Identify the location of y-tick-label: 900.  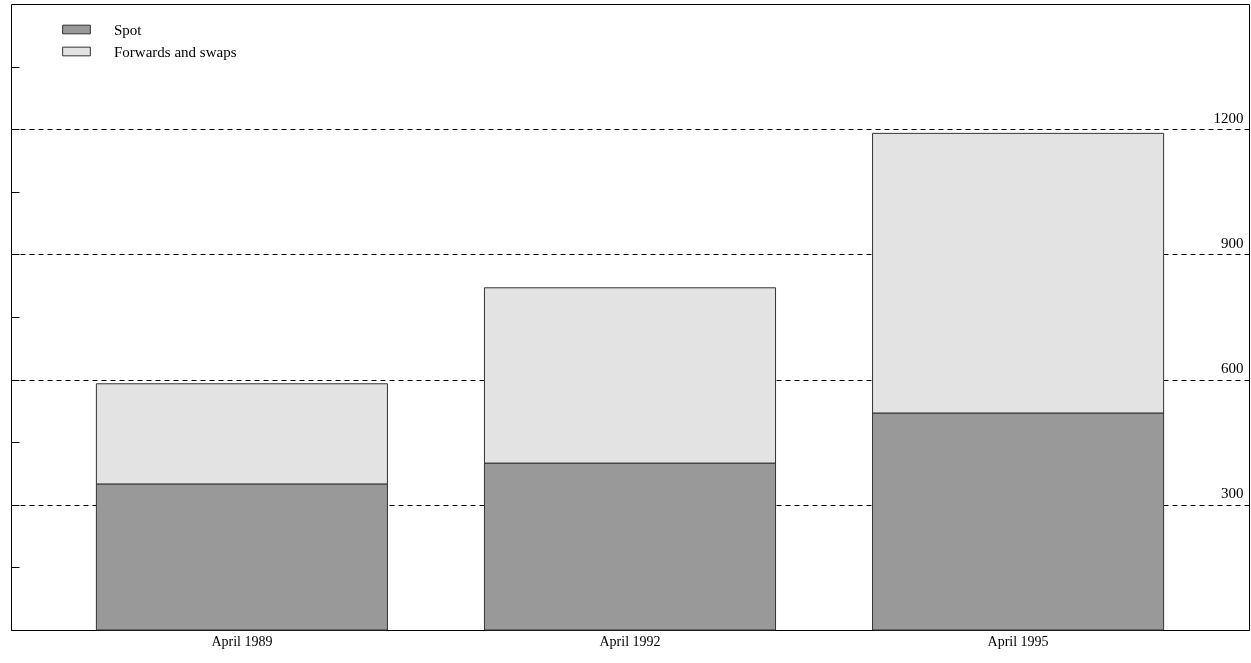
(1232, 242).